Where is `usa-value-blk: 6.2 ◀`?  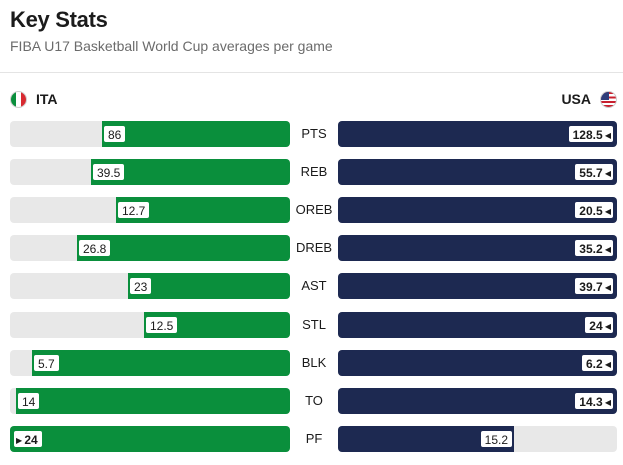
usa-value-blk: 6.2 ◀ is located at coordinates (597, 362).